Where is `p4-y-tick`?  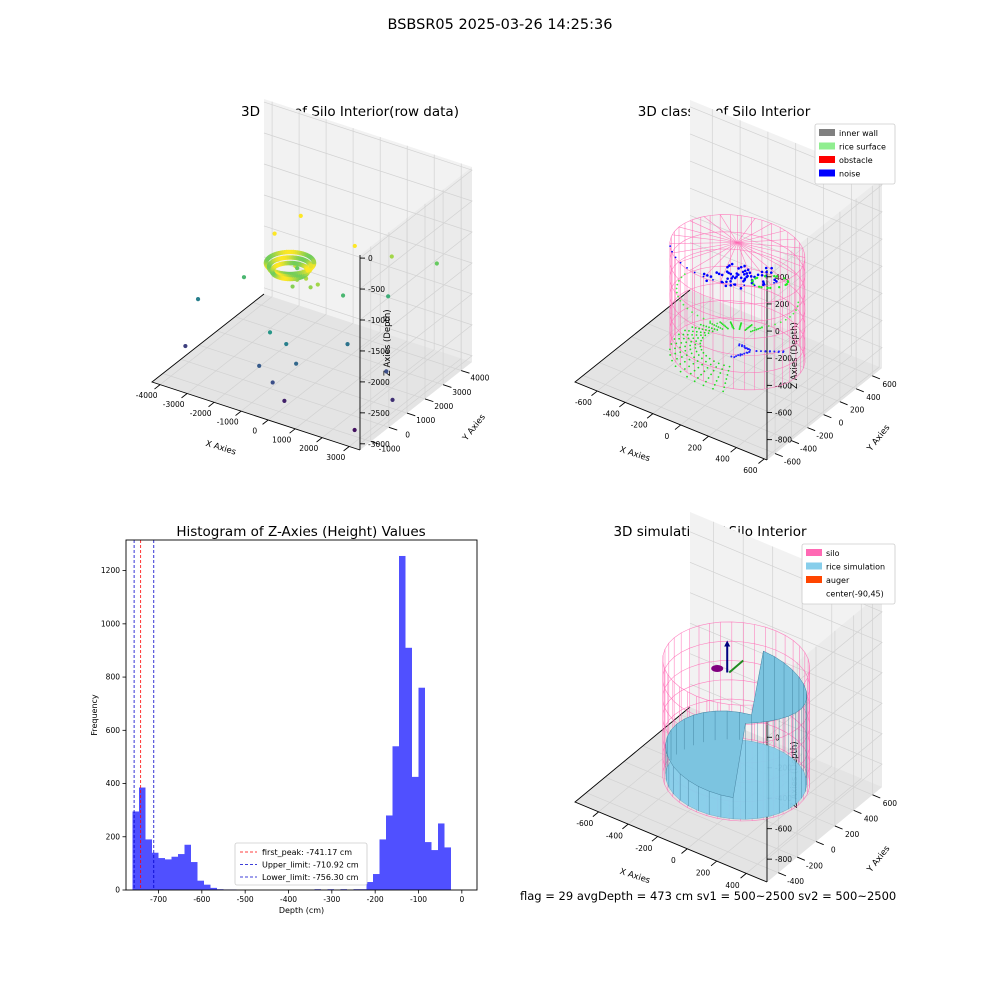
p4-y-tick is located at coordinates (782, 874).